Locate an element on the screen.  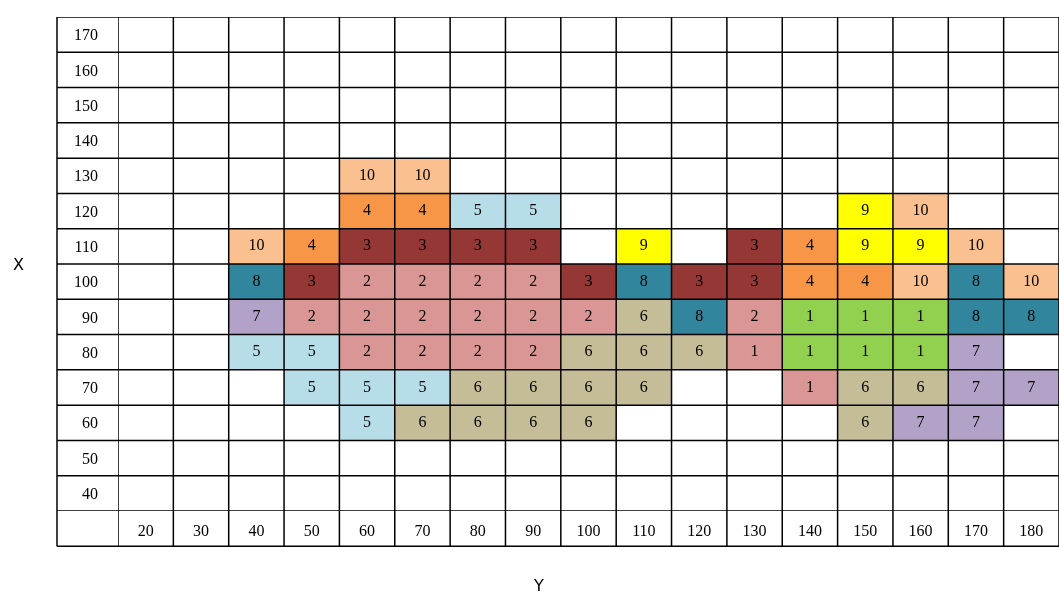
x-tick-label: 20 is located at coordinates (145, 530).